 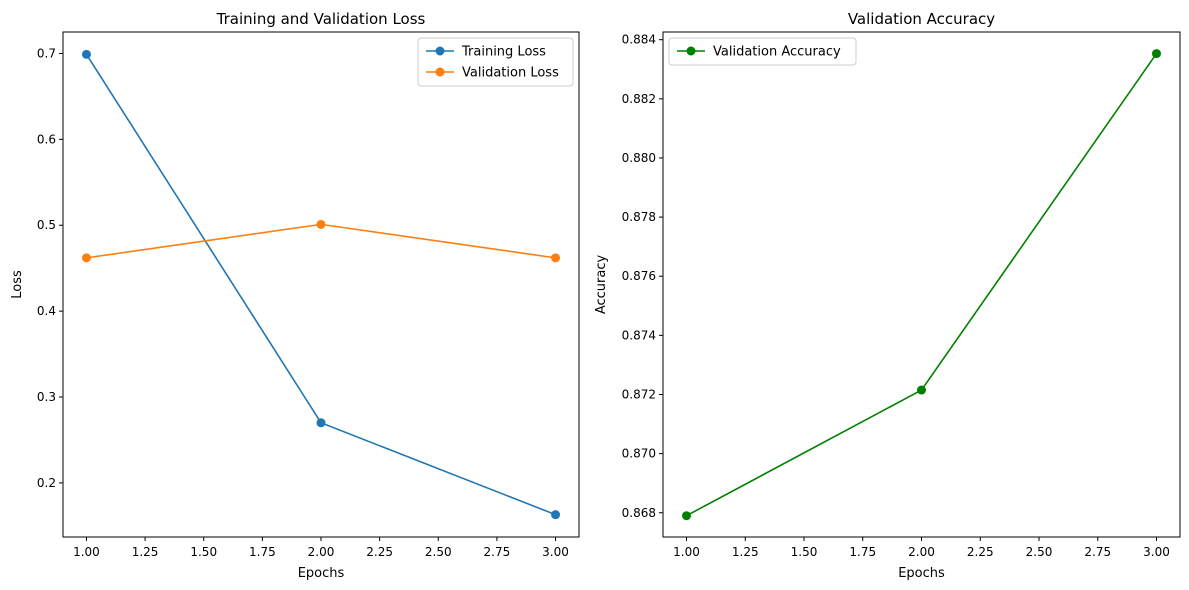 I want to click on legend-label: Training Loss, so click(x=503, y=52).